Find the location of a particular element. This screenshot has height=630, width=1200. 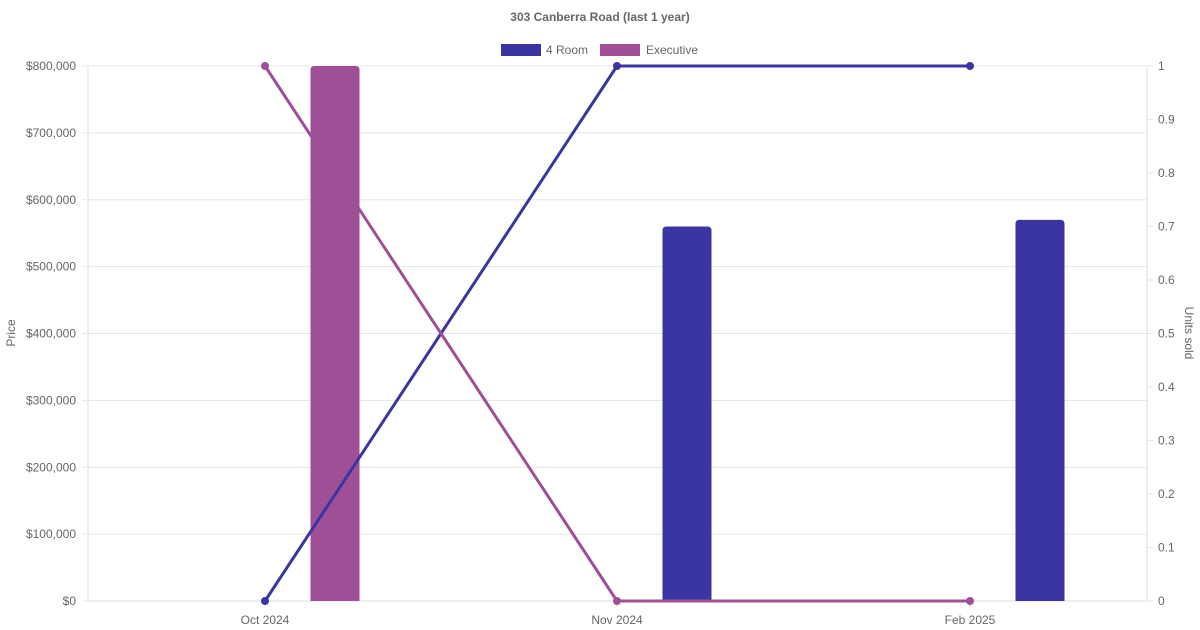

left-tick-label: $600,000 is located at coordinates (51, 200).